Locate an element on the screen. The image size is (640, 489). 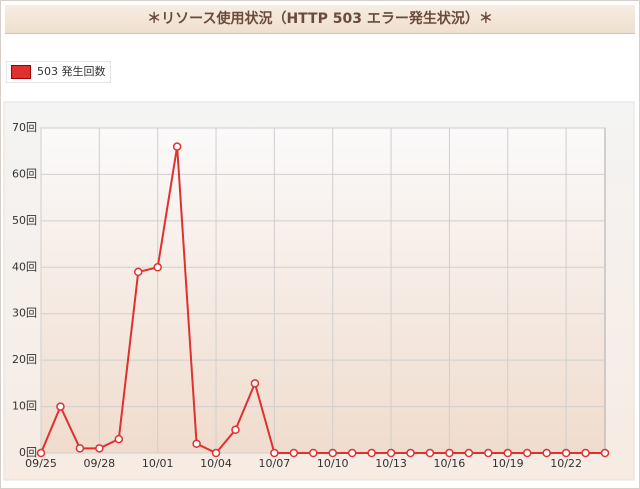
y-tick-label: 0回 is located at coordinates (28, 452).